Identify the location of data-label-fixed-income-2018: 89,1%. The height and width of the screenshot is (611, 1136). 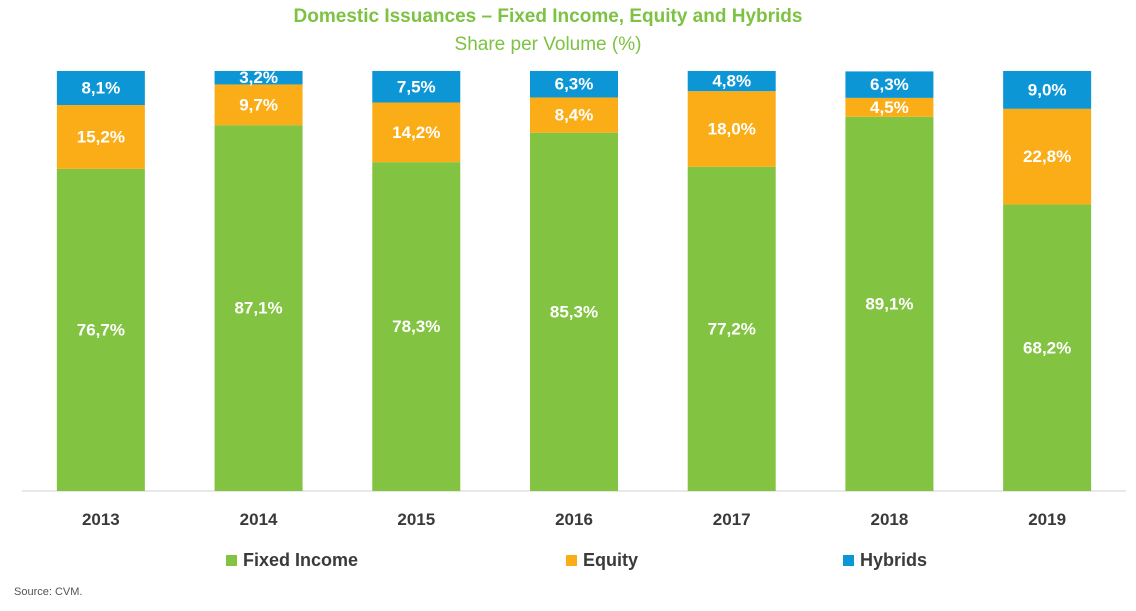
(889, 303).